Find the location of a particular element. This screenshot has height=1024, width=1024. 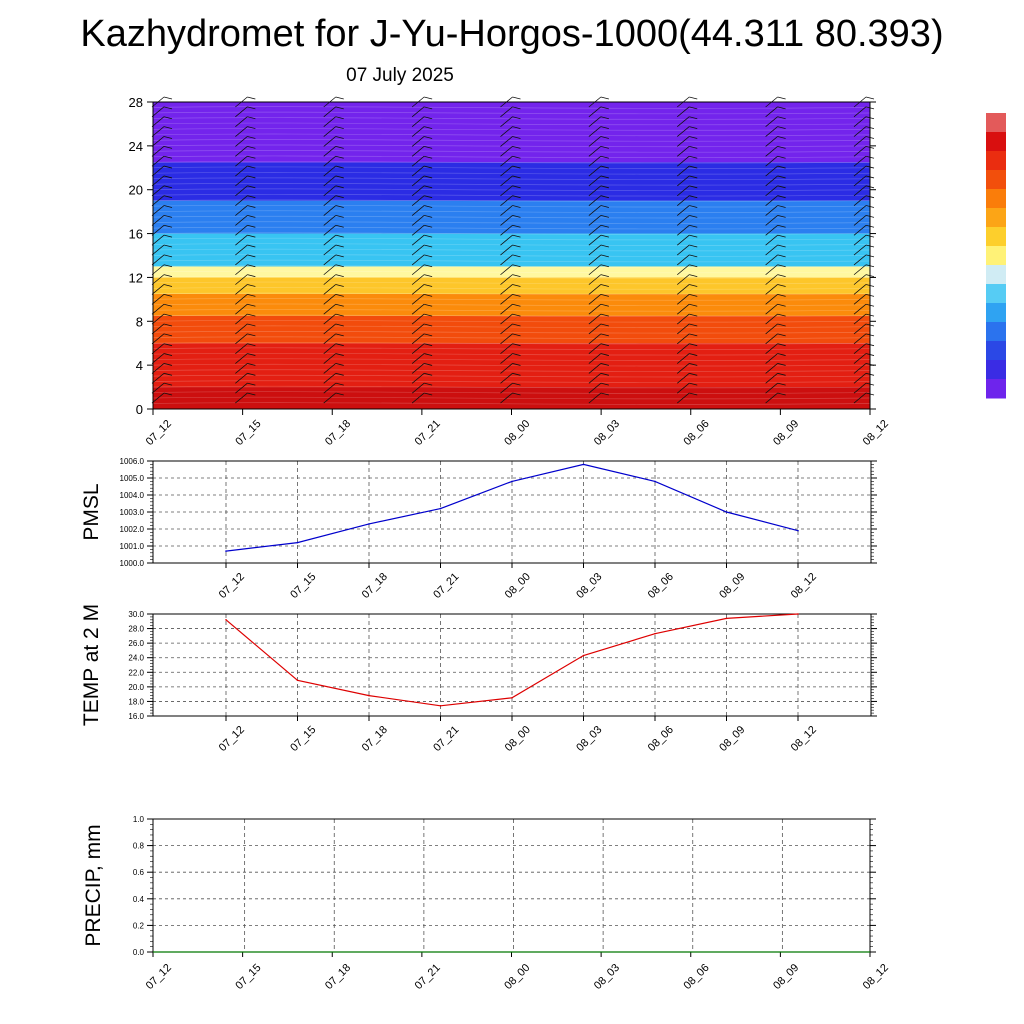

y-tick-label: 1003.0 is located at coordinates (132, 512).